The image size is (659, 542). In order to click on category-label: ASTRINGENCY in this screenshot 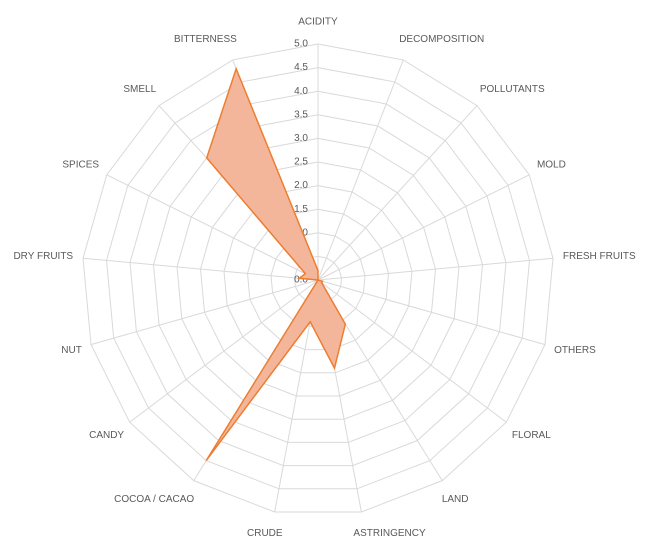, I will do `click(389, 533)`.